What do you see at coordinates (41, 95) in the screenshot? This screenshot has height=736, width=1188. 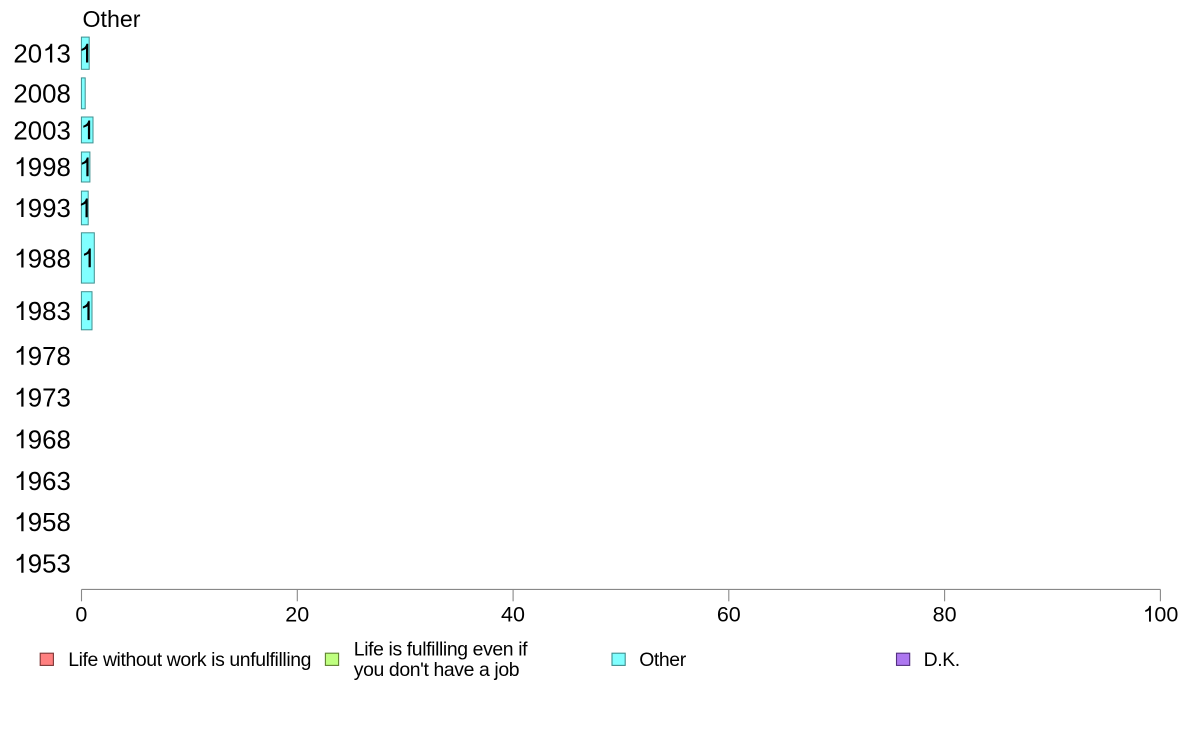 I see `svg-text: 2008` at bounding box center [41, 95].